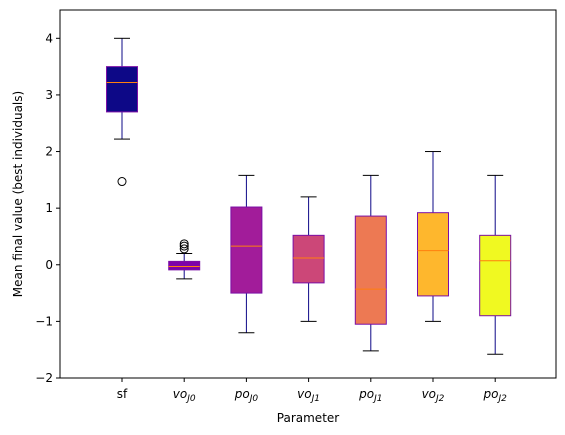  I want to click on y-tick-label: 4, so click(49, 38).